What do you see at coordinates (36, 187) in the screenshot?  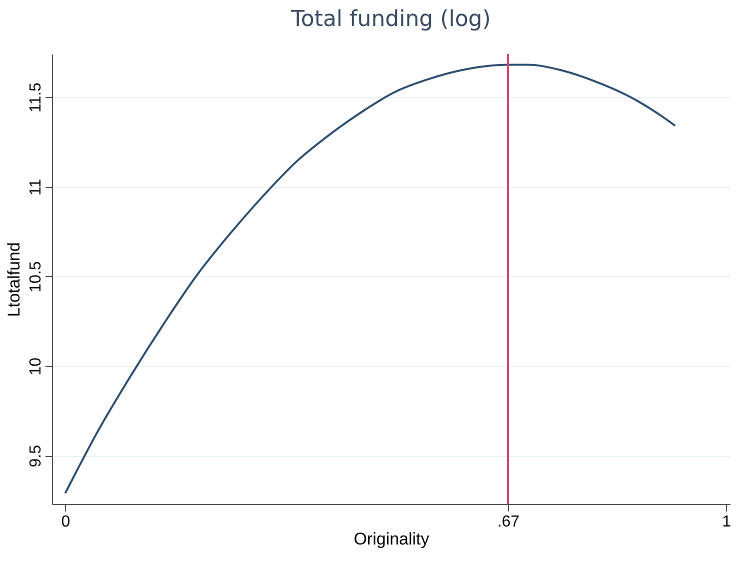 I see `y-tick-label: 11` at bounding box center [36, 187].